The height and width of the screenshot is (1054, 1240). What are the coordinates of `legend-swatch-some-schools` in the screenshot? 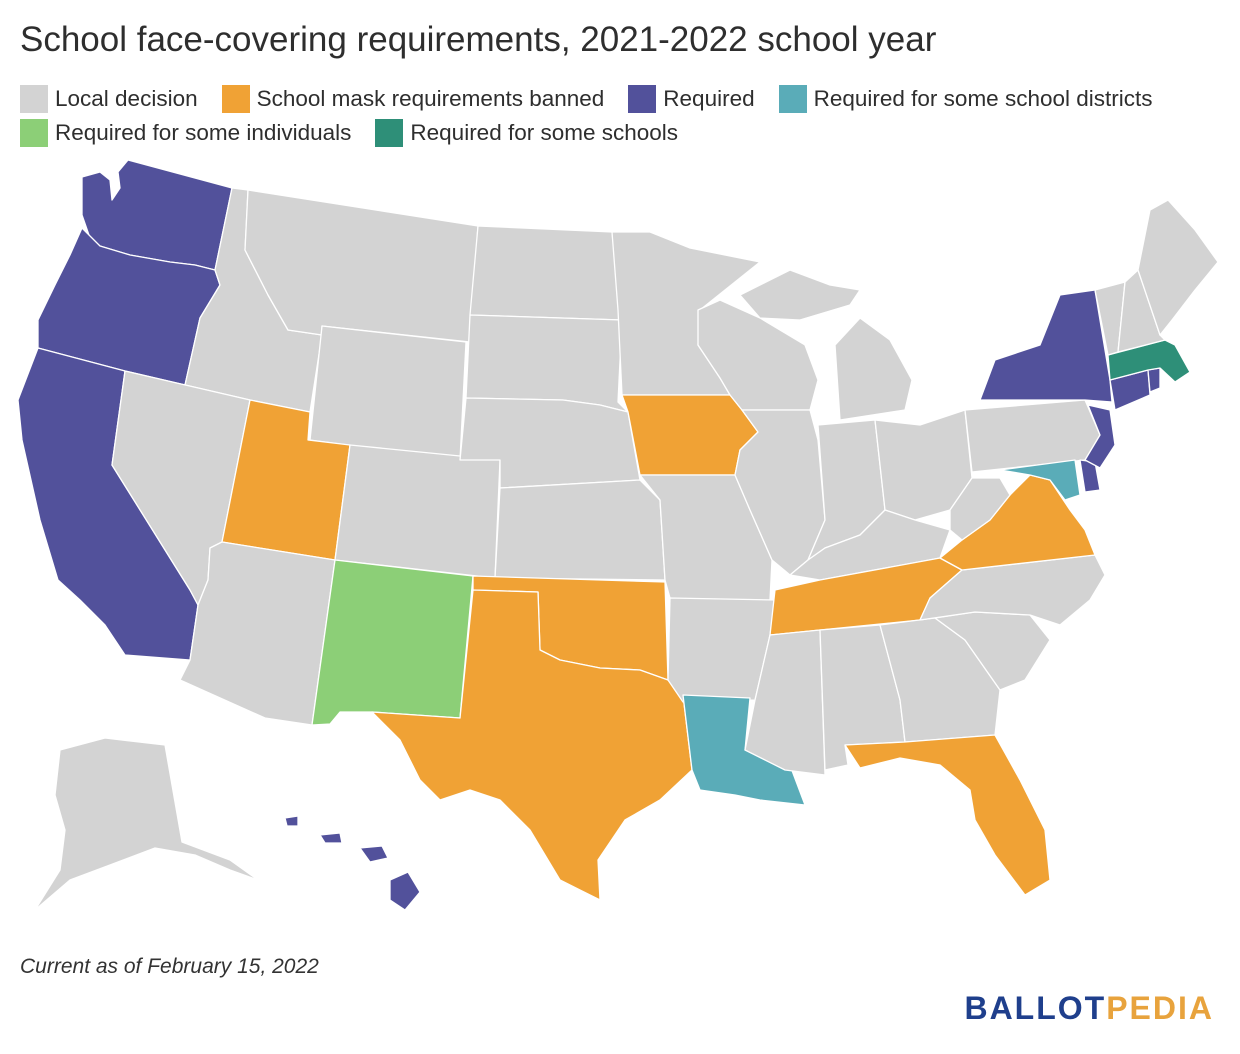 It's located at (389, 133).